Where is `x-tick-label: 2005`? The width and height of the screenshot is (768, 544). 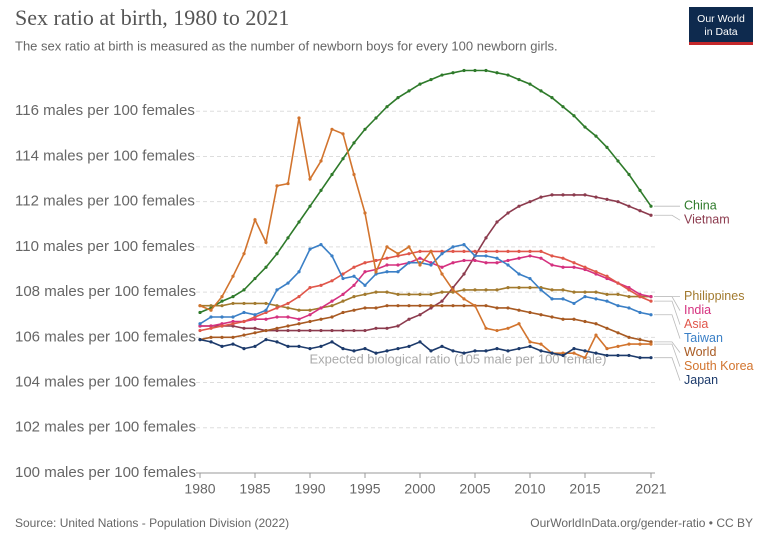
x-tick-label: 2005 is located at coordinates (474, 489).